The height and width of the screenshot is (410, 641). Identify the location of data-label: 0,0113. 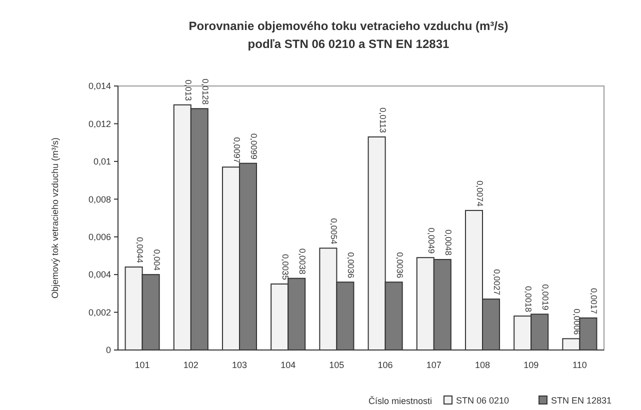
(383, 121).